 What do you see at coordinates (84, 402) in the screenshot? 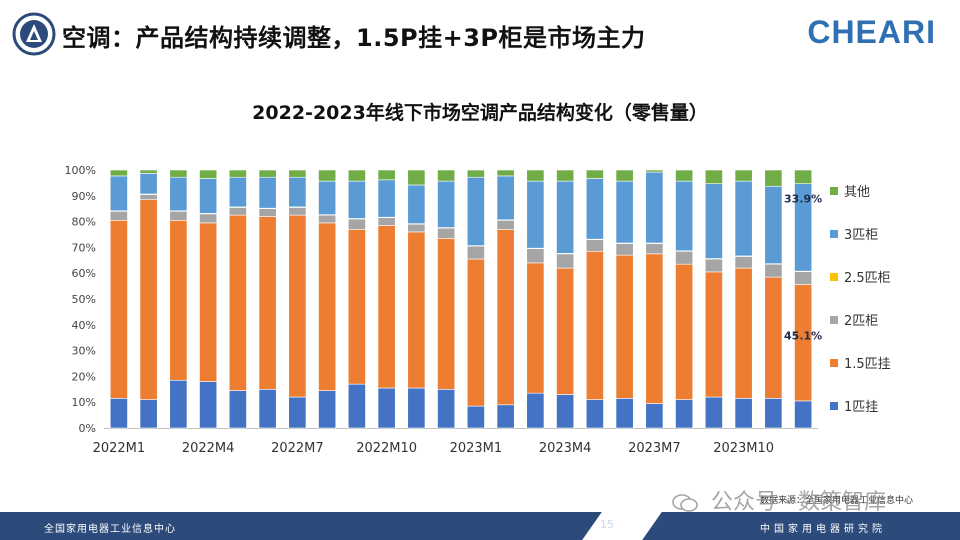
I see `y-tick-label: 10%` at bounding box center [84, 402].